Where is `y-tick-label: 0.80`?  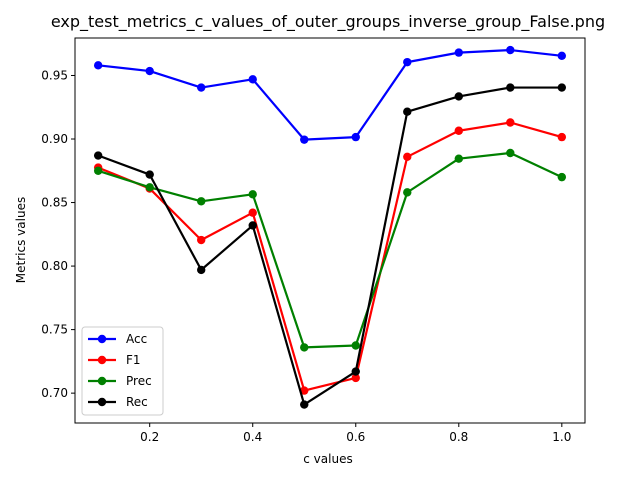
y-tick-label: 0.80 is located at coordinates (54, 266).